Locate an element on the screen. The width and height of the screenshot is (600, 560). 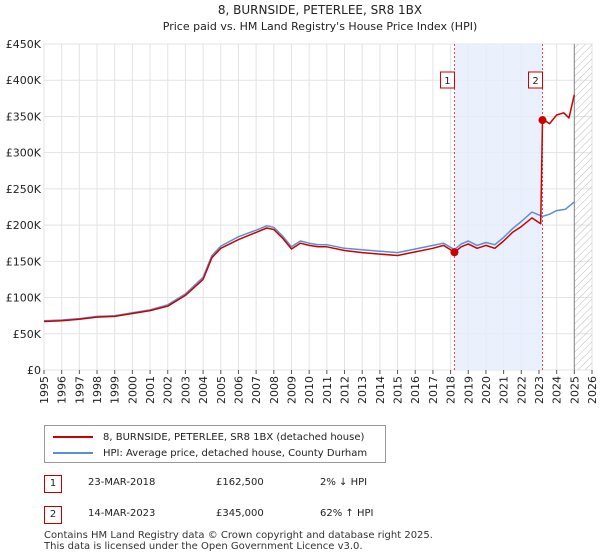
x-tick-label: 2015 is located at coordinates (398, 390).